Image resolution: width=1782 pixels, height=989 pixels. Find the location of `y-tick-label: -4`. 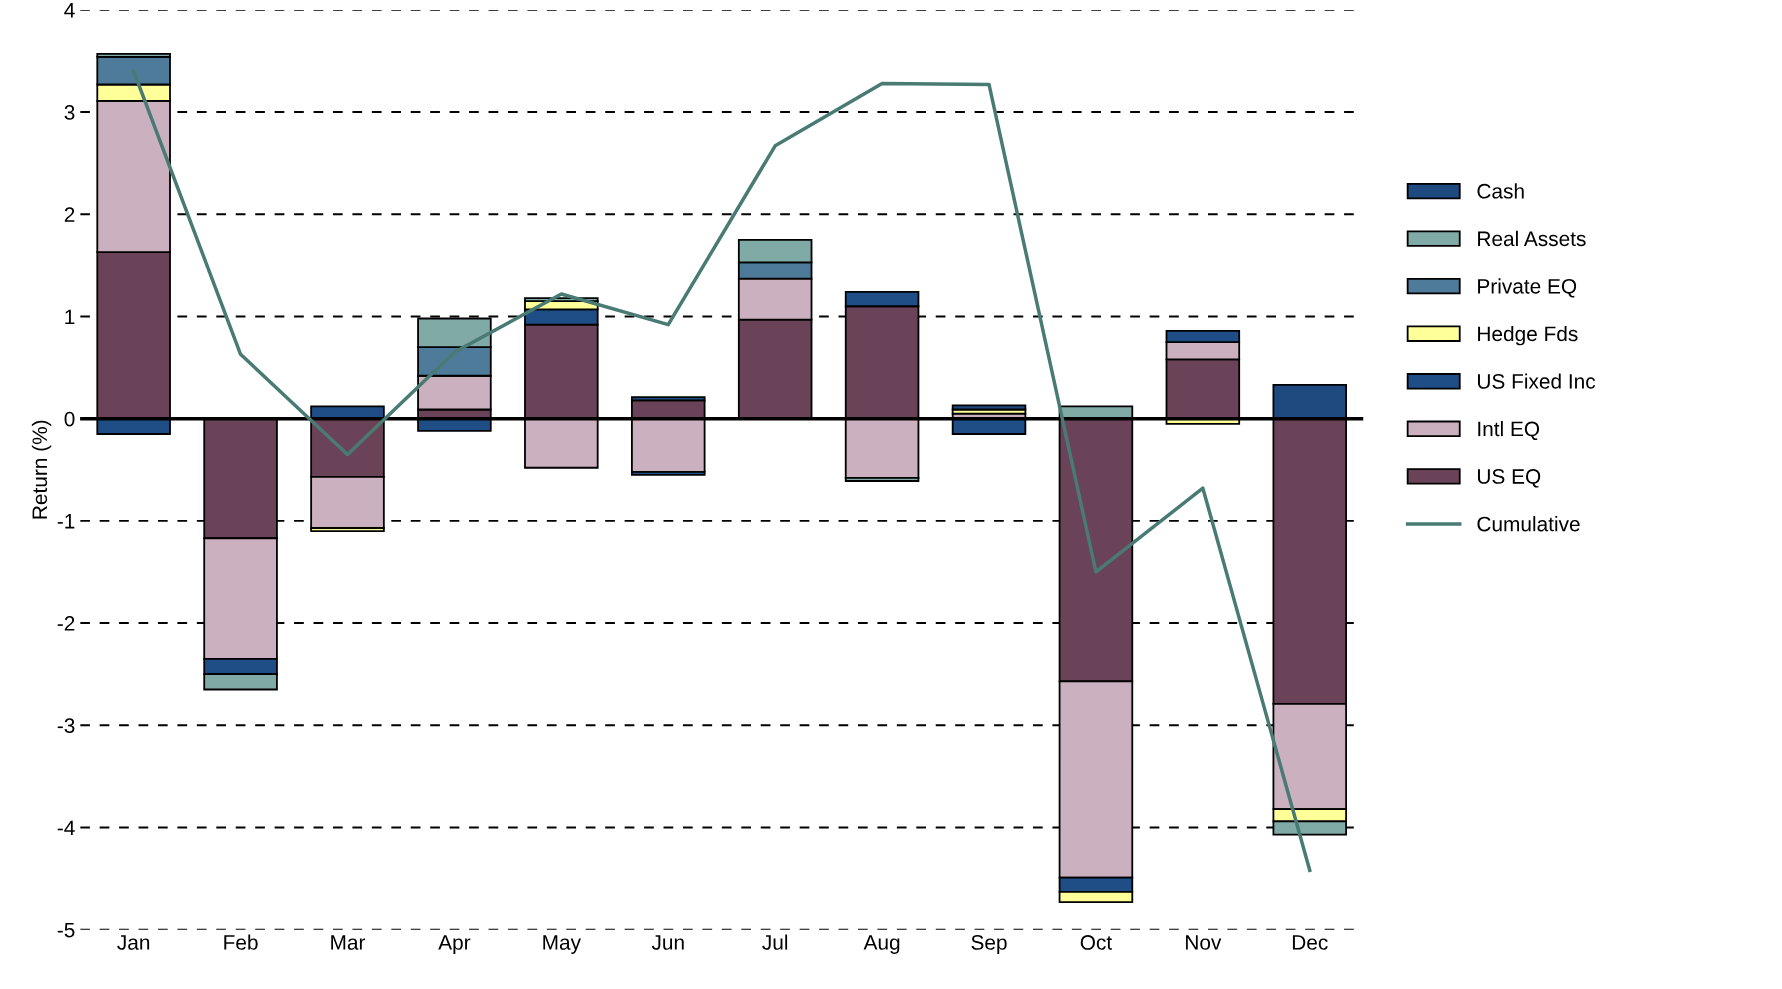

y-tick-label: -4 is located at coordinates (66, 828).